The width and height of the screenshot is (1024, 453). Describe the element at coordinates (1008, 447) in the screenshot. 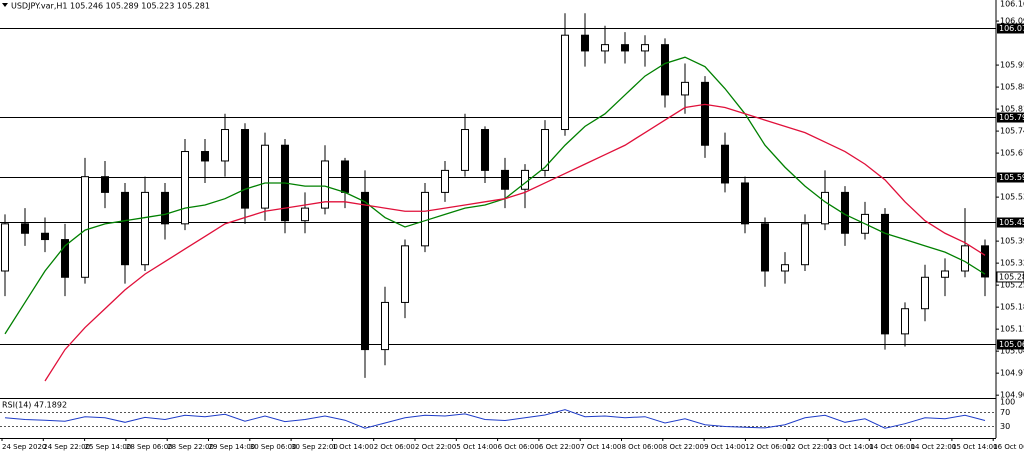

I see `x-tick-label: 16 Oct 06:00` at that location.